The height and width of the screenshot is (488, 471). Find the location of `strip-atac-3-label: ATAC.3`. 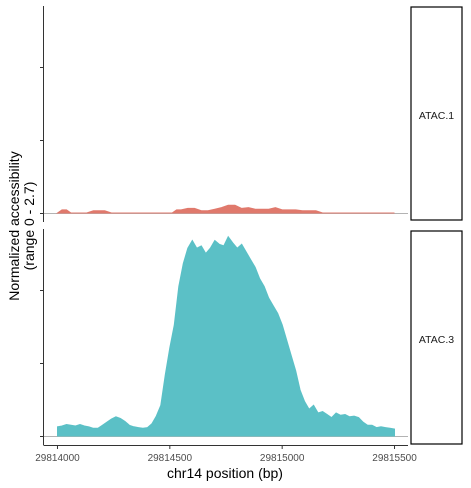

strip-atac-3-label: ATAC.3 is located at coordinates (436, 340).